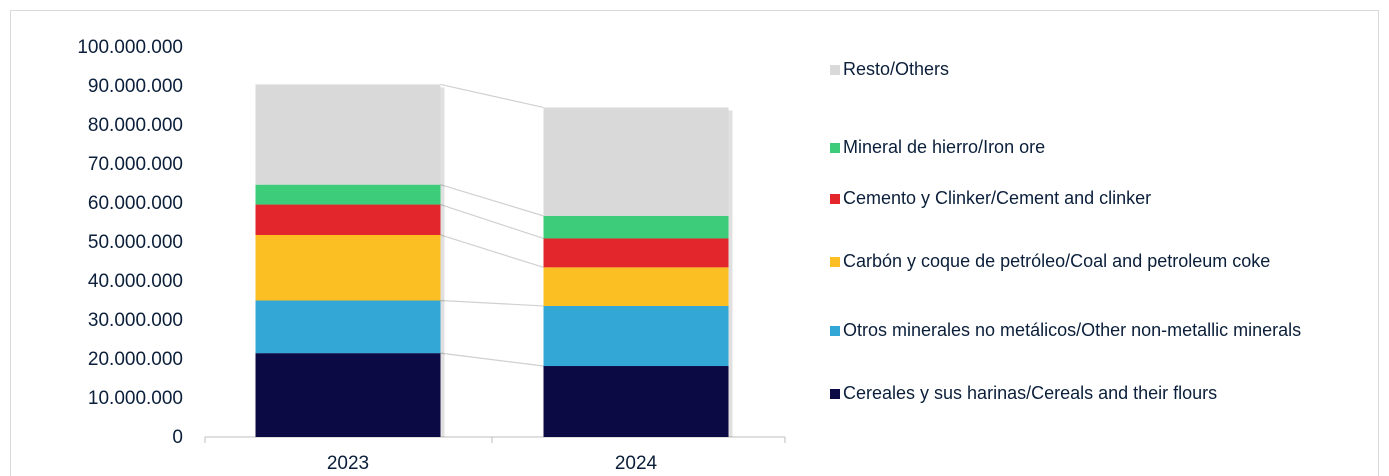 The image size is (1389, 476). What do you see at coordinates (135, 203) in the screenshot?
I see `y-tick-label: 60.000.000` at bounding box center [135, 203].